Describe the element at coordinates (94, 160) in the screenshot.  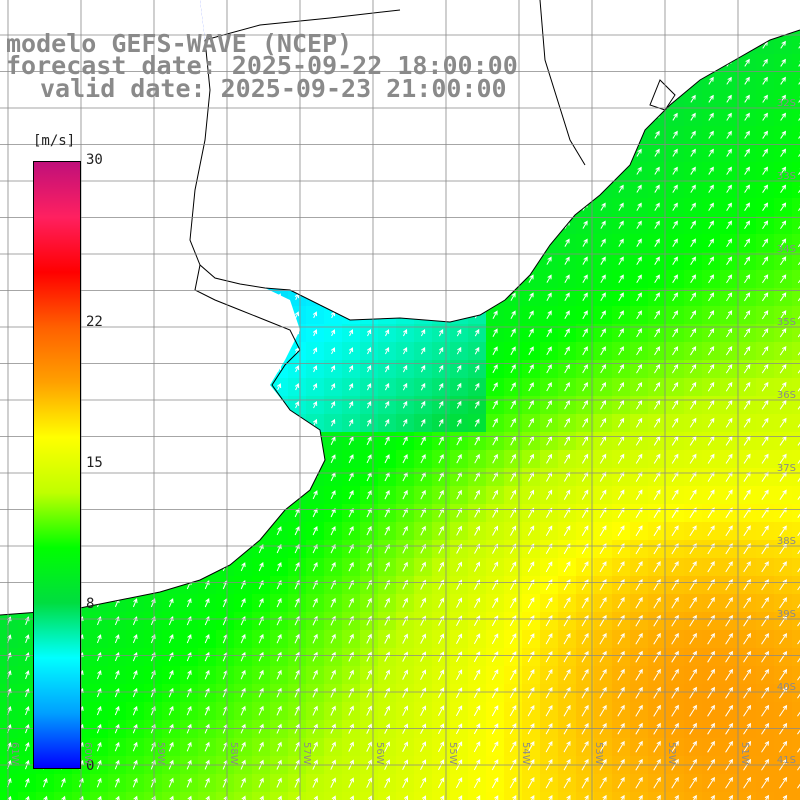
I see `colorbar-tick-0: 30` at that location.